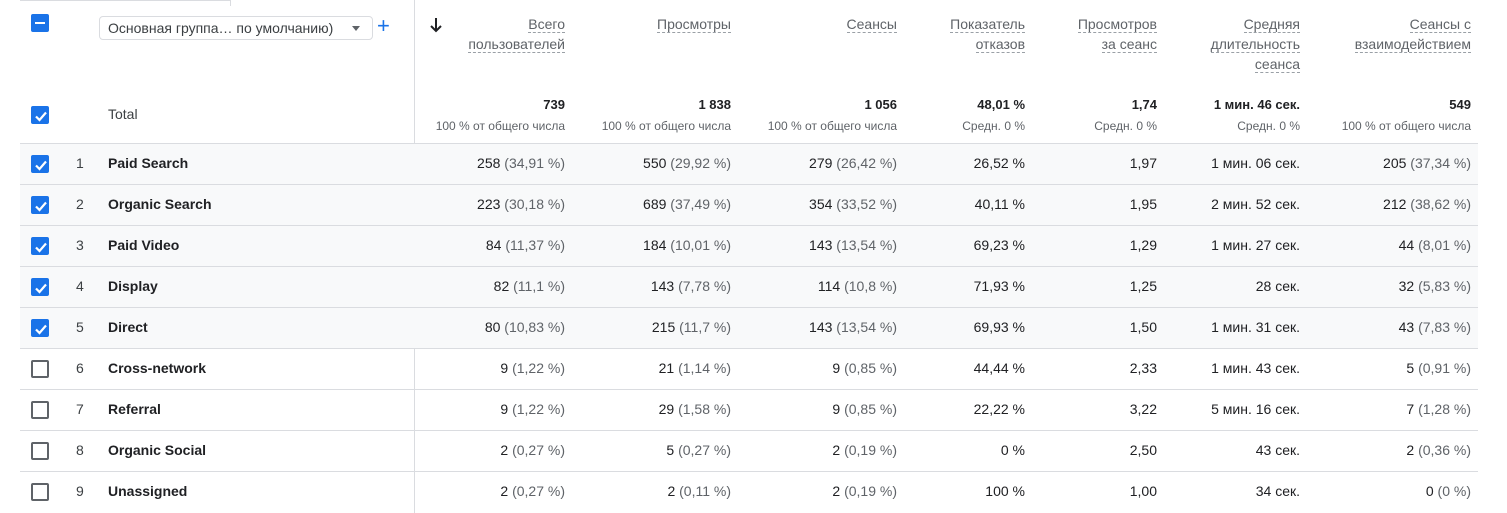  What do you see at coordinates (1255, 163) in the screenshot?
I see `cell-value: 1 мин. 06 сек.` at bounding box center [1255, 163].